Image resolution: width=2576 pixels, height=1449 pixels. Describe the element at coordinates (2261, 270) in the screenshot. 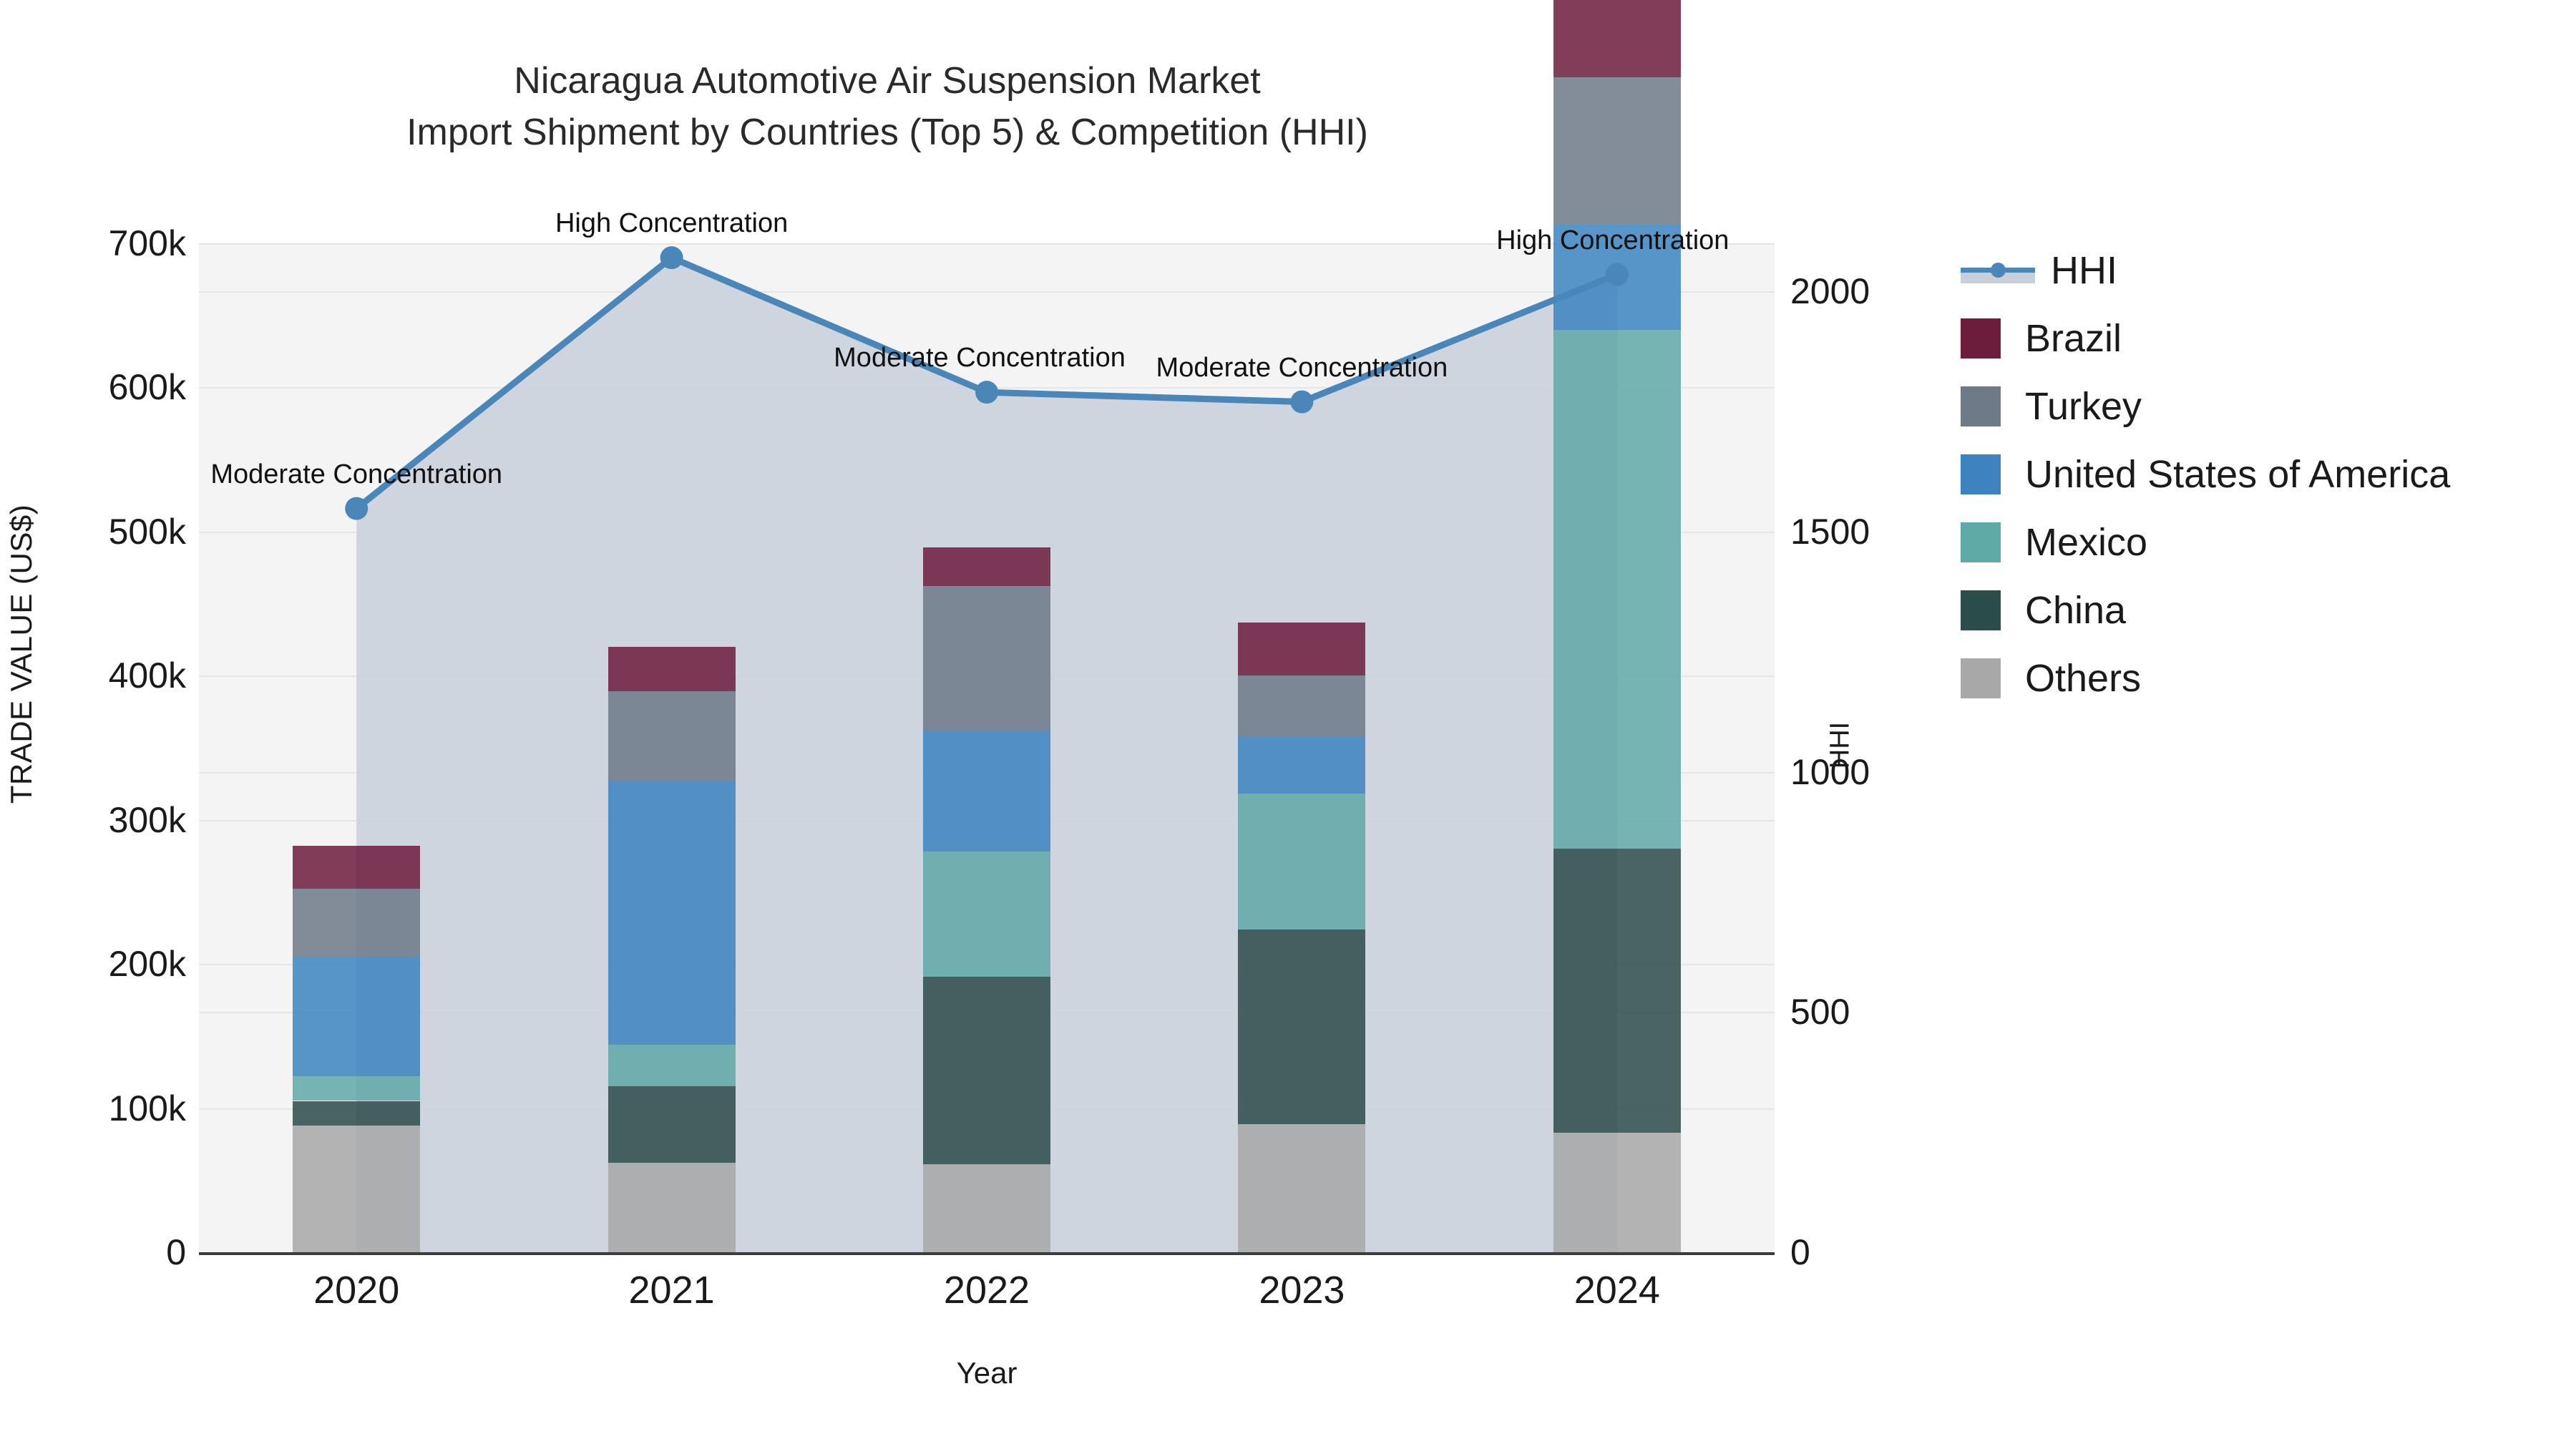

I see `legend-item-hhi: HHI` at that location.